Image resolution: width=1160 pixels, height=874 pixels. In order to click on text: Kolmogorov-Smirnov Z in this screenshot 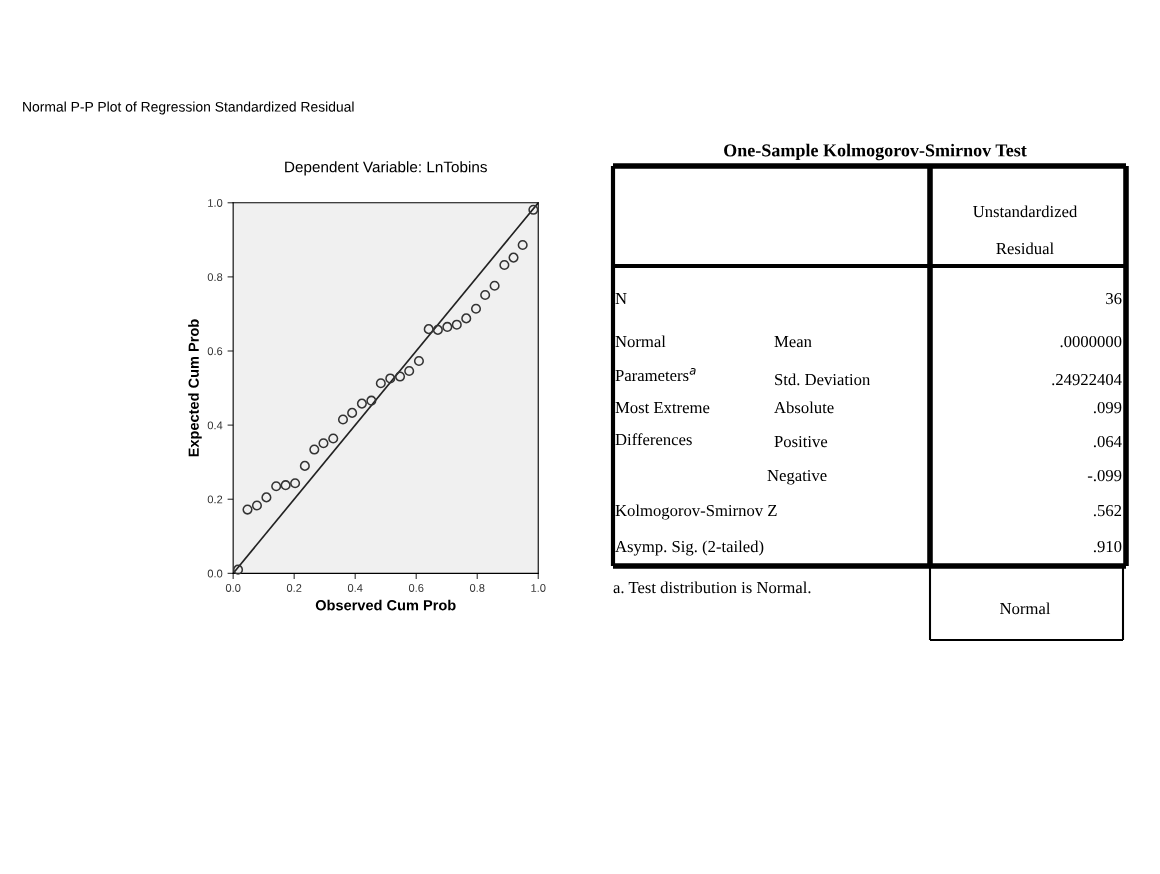, I will do `click(696, 512)`.